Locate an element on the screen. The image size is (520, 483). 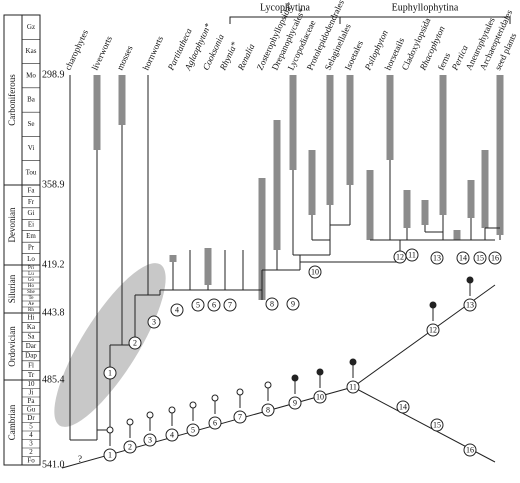
stage-label: Go is located at coordinates (31, 280).